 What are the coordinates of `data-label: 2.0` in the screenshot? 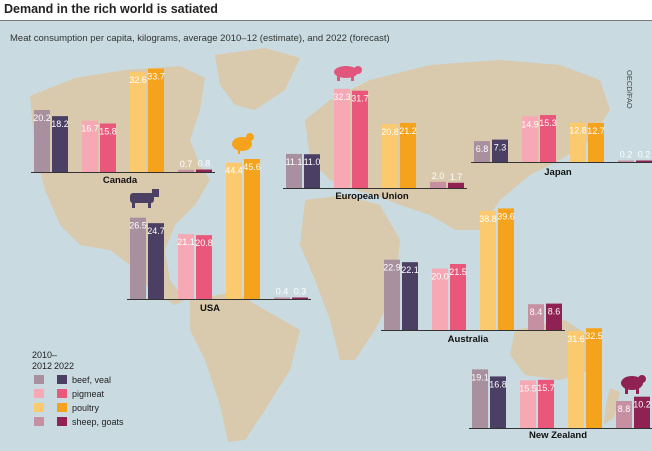 It's located at (438, 176).